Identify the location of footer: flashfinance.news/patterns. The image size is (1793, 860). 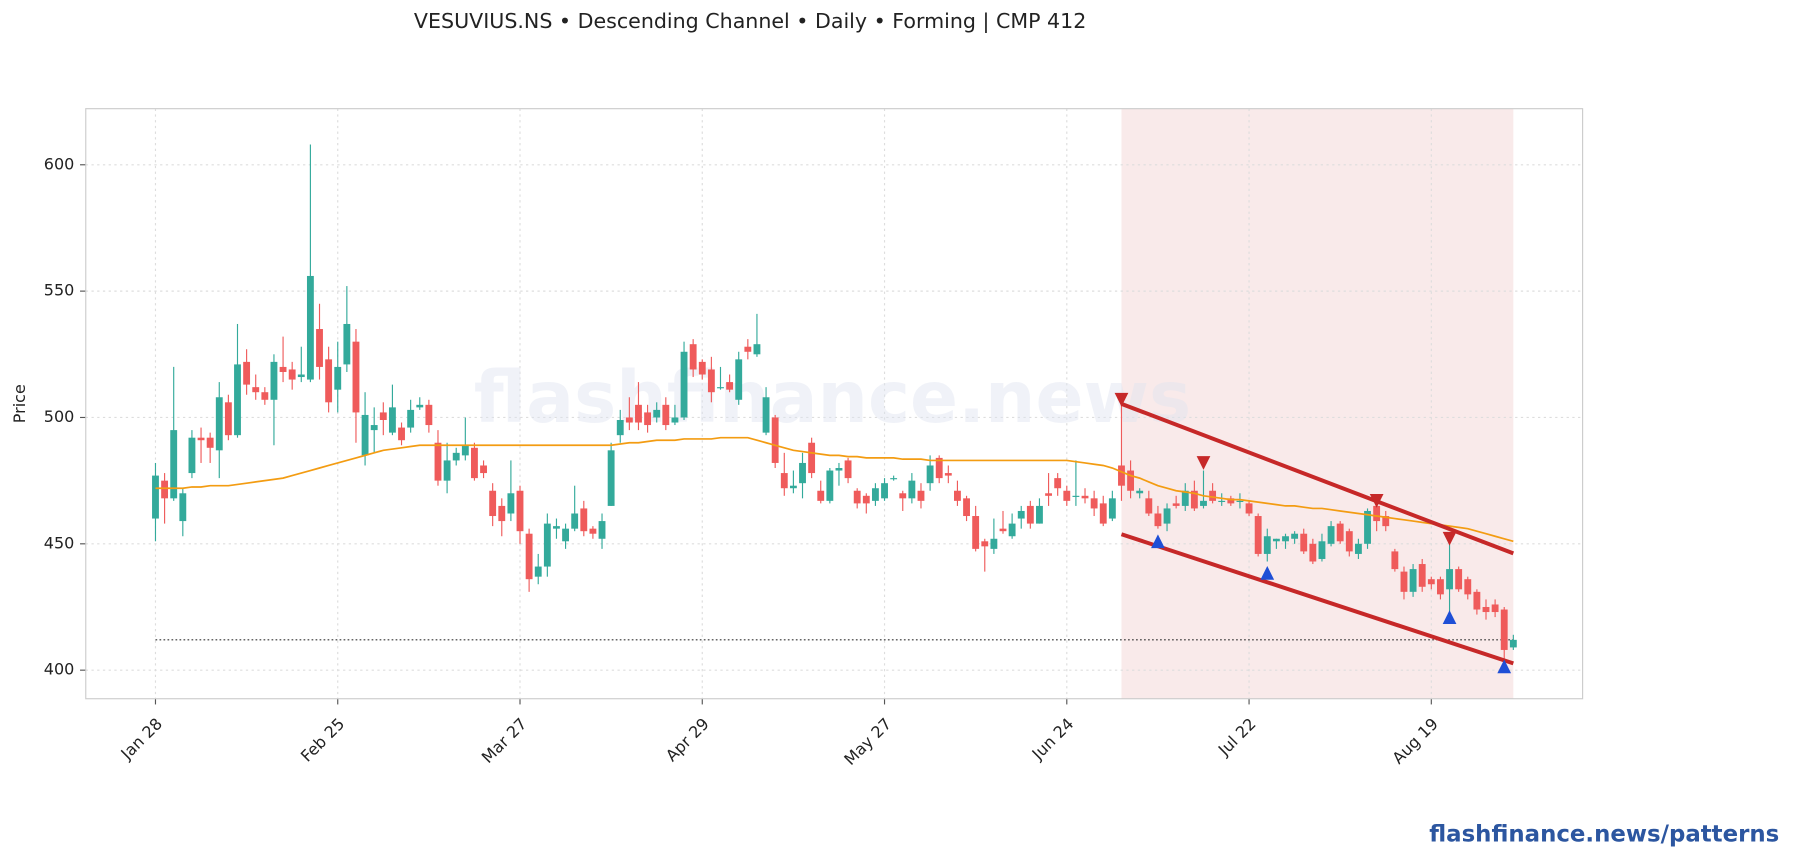
(1604, 834).